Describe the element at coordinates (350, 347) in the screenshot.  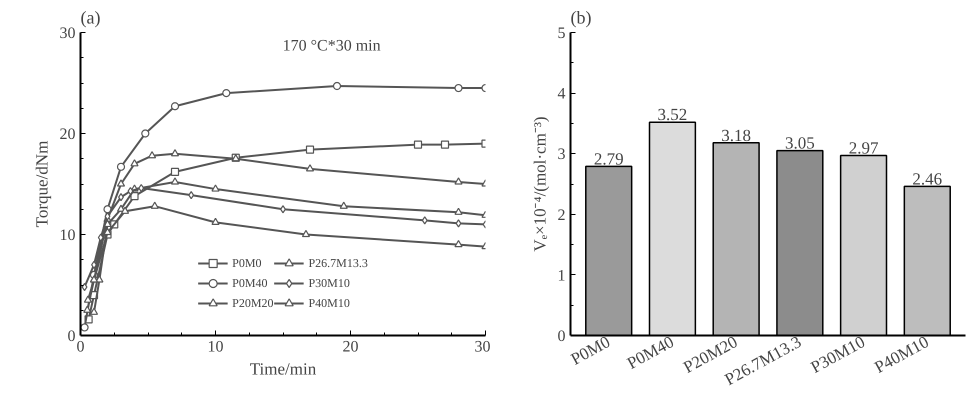
I see `x-tick-label: 20` at that location.